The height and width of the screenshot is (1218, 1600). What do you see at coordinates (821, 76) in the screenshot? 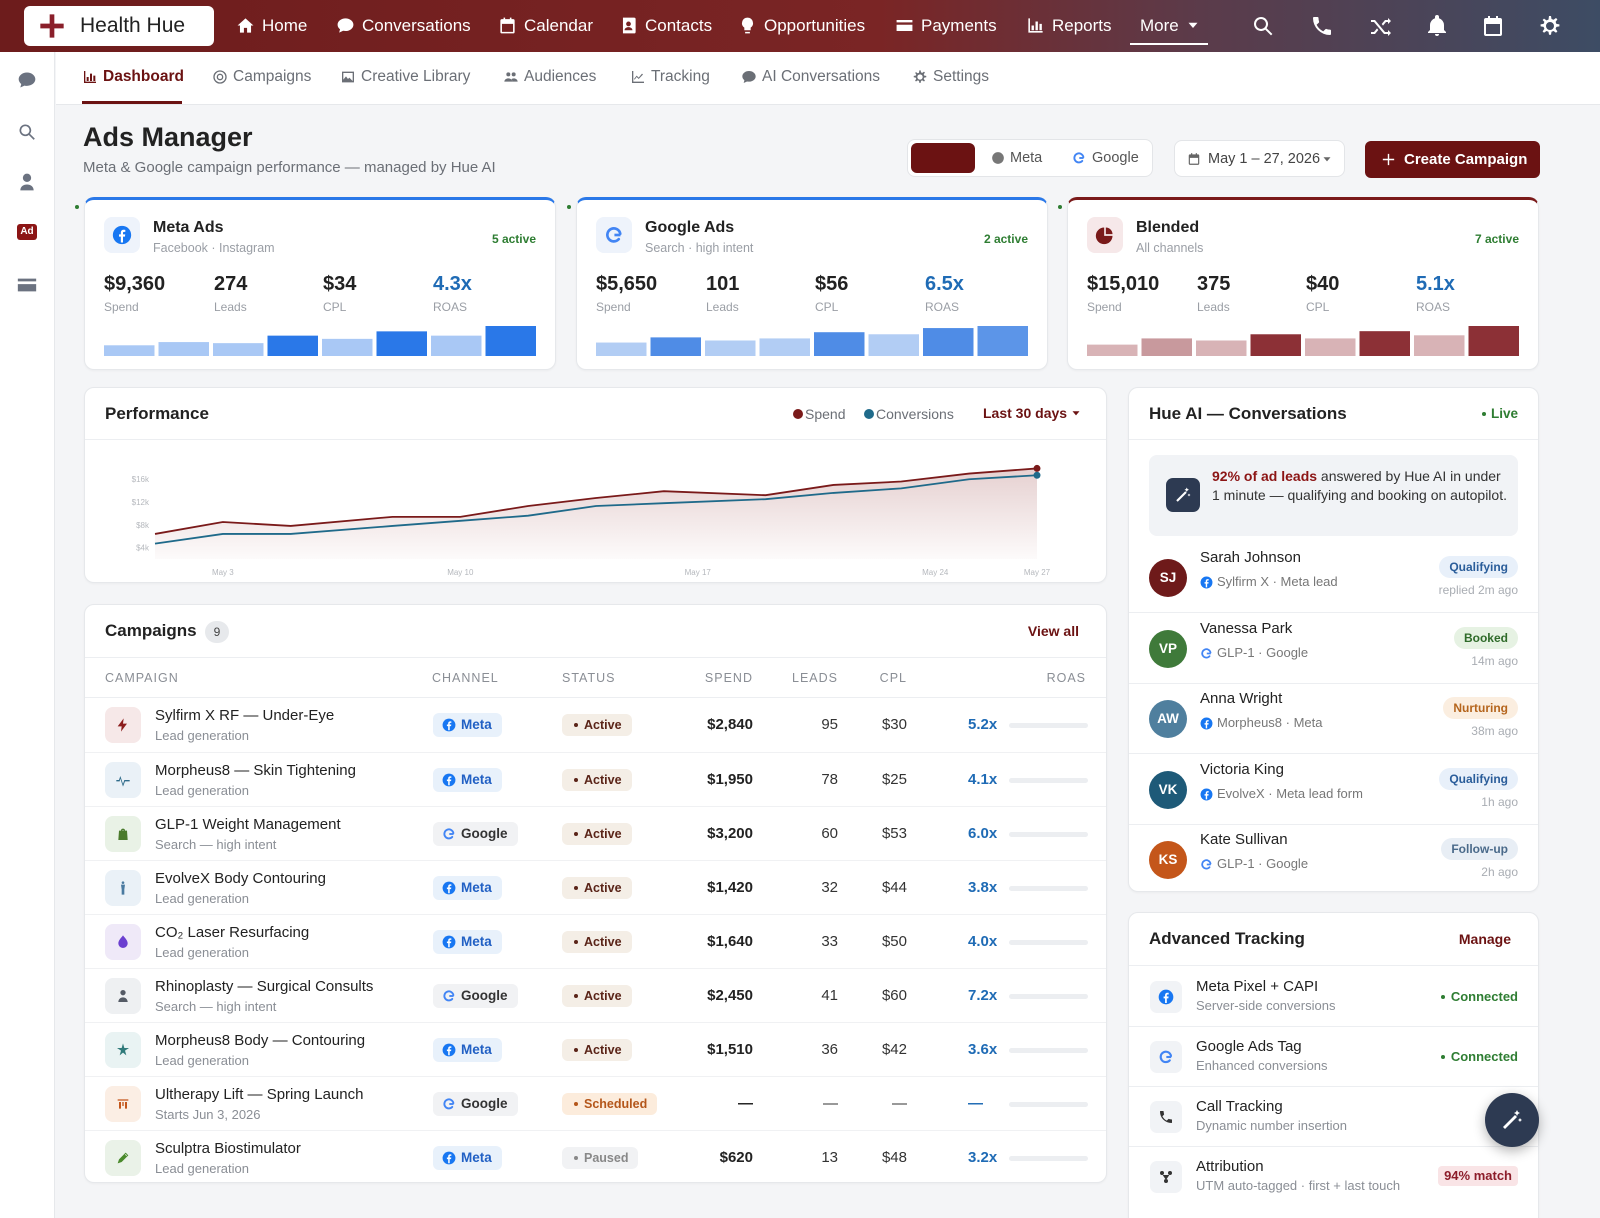
I see `tab: AI Conversations` at bounding box center [821, 76].